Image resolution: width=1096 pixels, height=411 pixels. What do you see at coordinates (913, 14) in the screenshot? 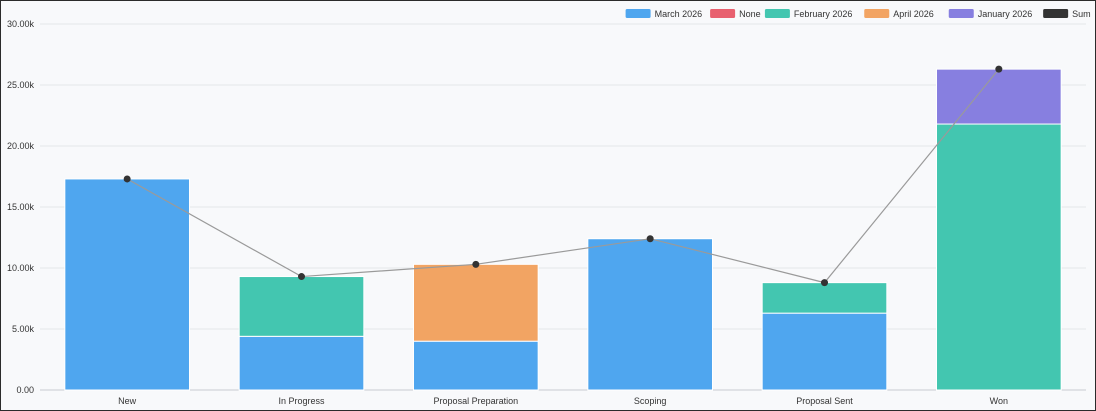
I see `legend-label: April 2026` at bounding box center [913, 14].